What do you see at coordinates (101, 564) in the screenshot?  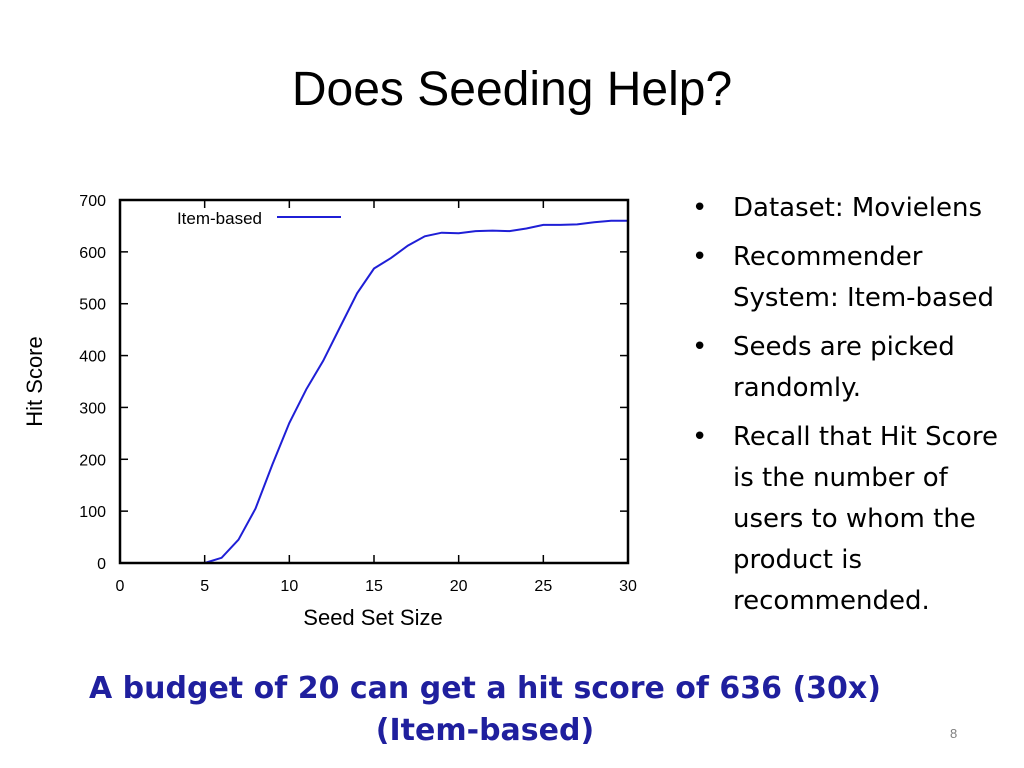 I see `y-tick-label: 0` at bounding box center [101, 564].